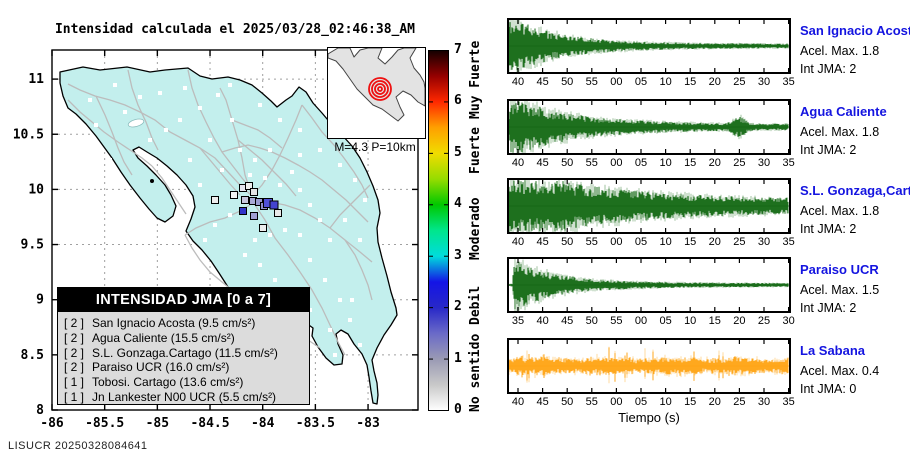 Image resolution: width=910 pixels, height=460 pixels. Describe the element at coordinates (839, 269) in the screenshot. I see `station-name: Paraiso UCR` at that location.